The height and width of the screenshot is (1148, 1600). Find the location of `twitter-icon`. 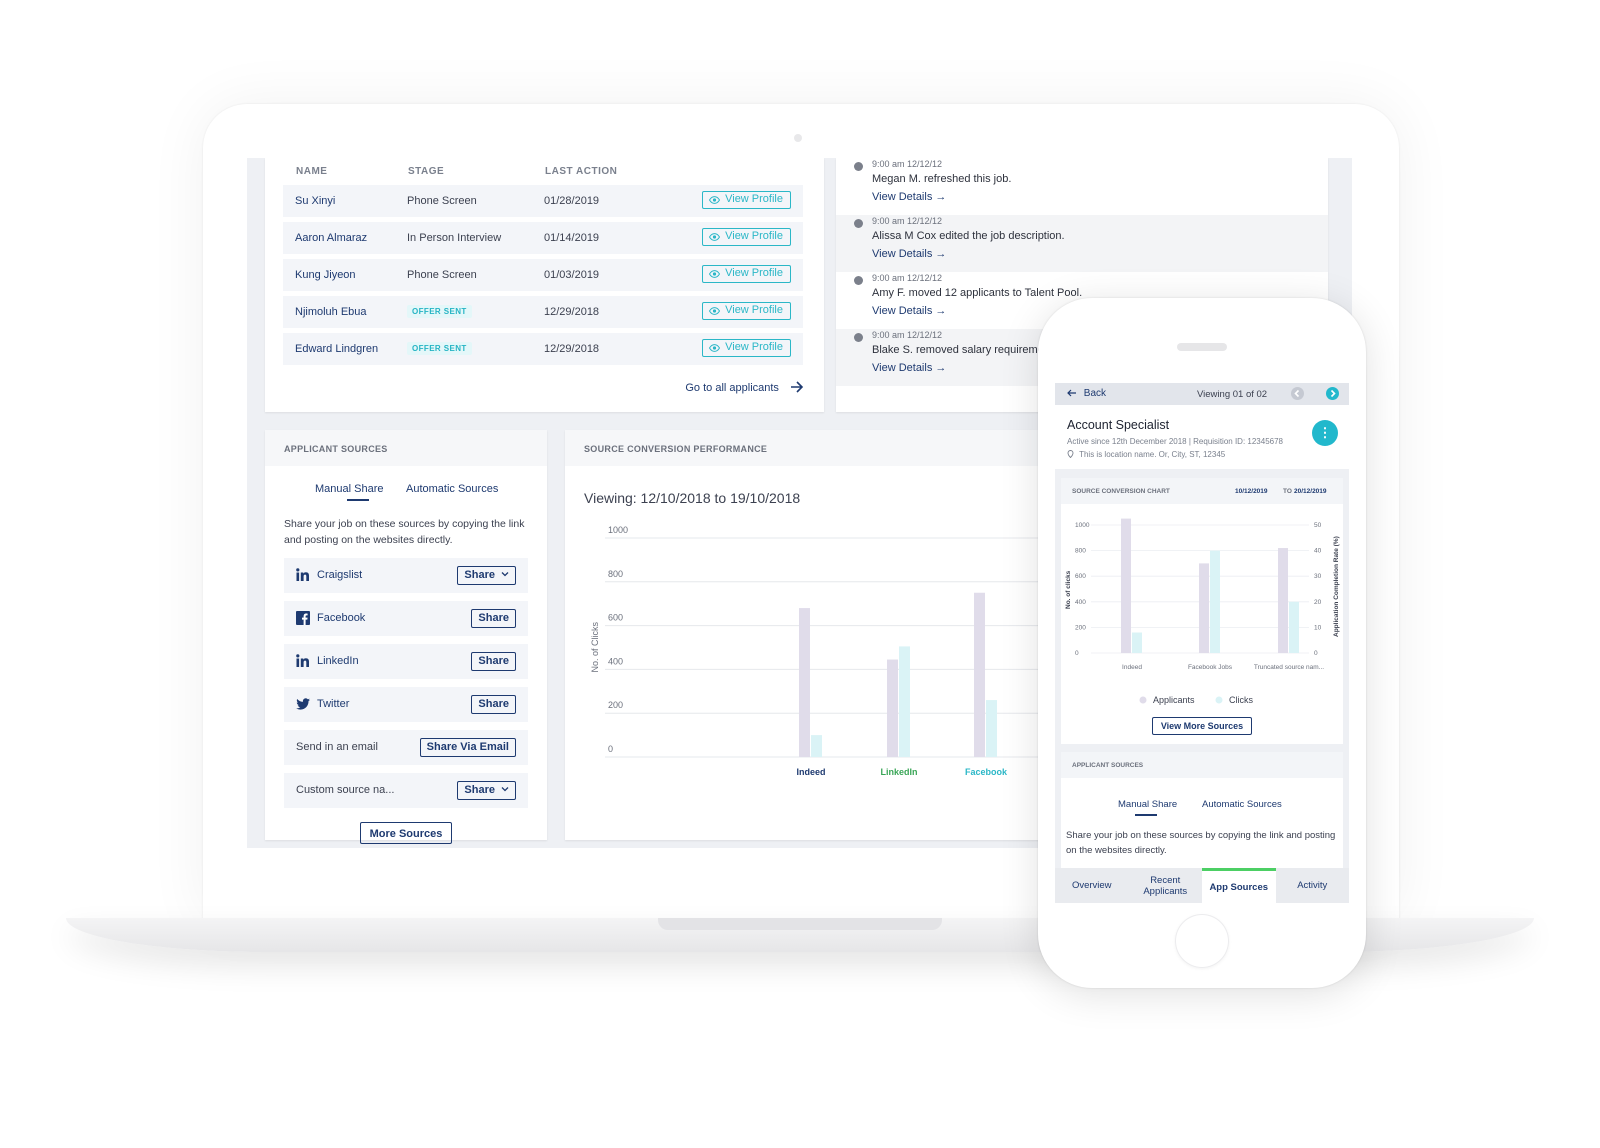

twitter-icon is located at coordinates (303, 704).